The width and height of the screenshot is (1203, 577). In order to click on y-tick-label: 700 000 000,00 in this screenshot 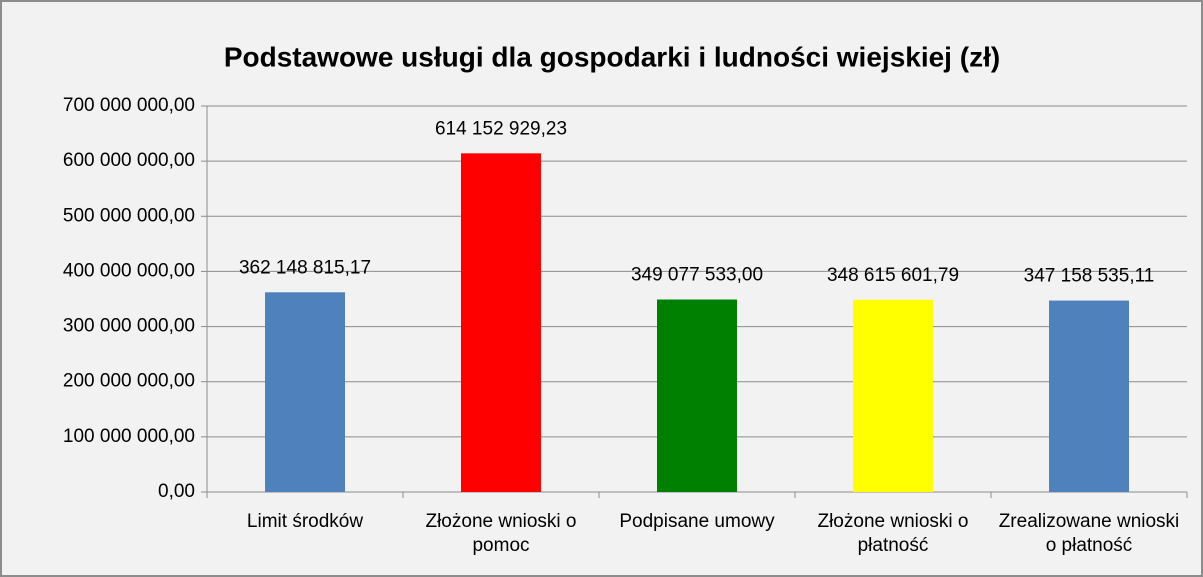, I will do `click(129, 105)`.